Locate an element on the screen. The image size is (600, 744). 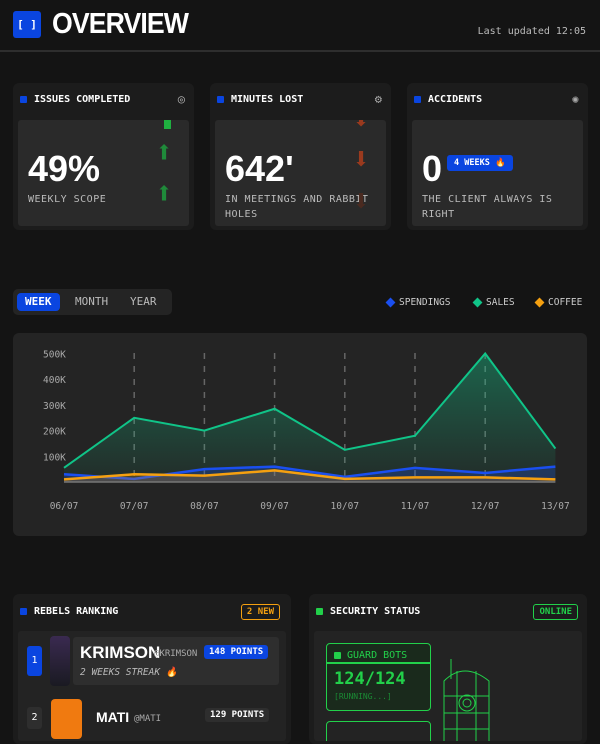
second-panel is located at coordinates (378, 731).